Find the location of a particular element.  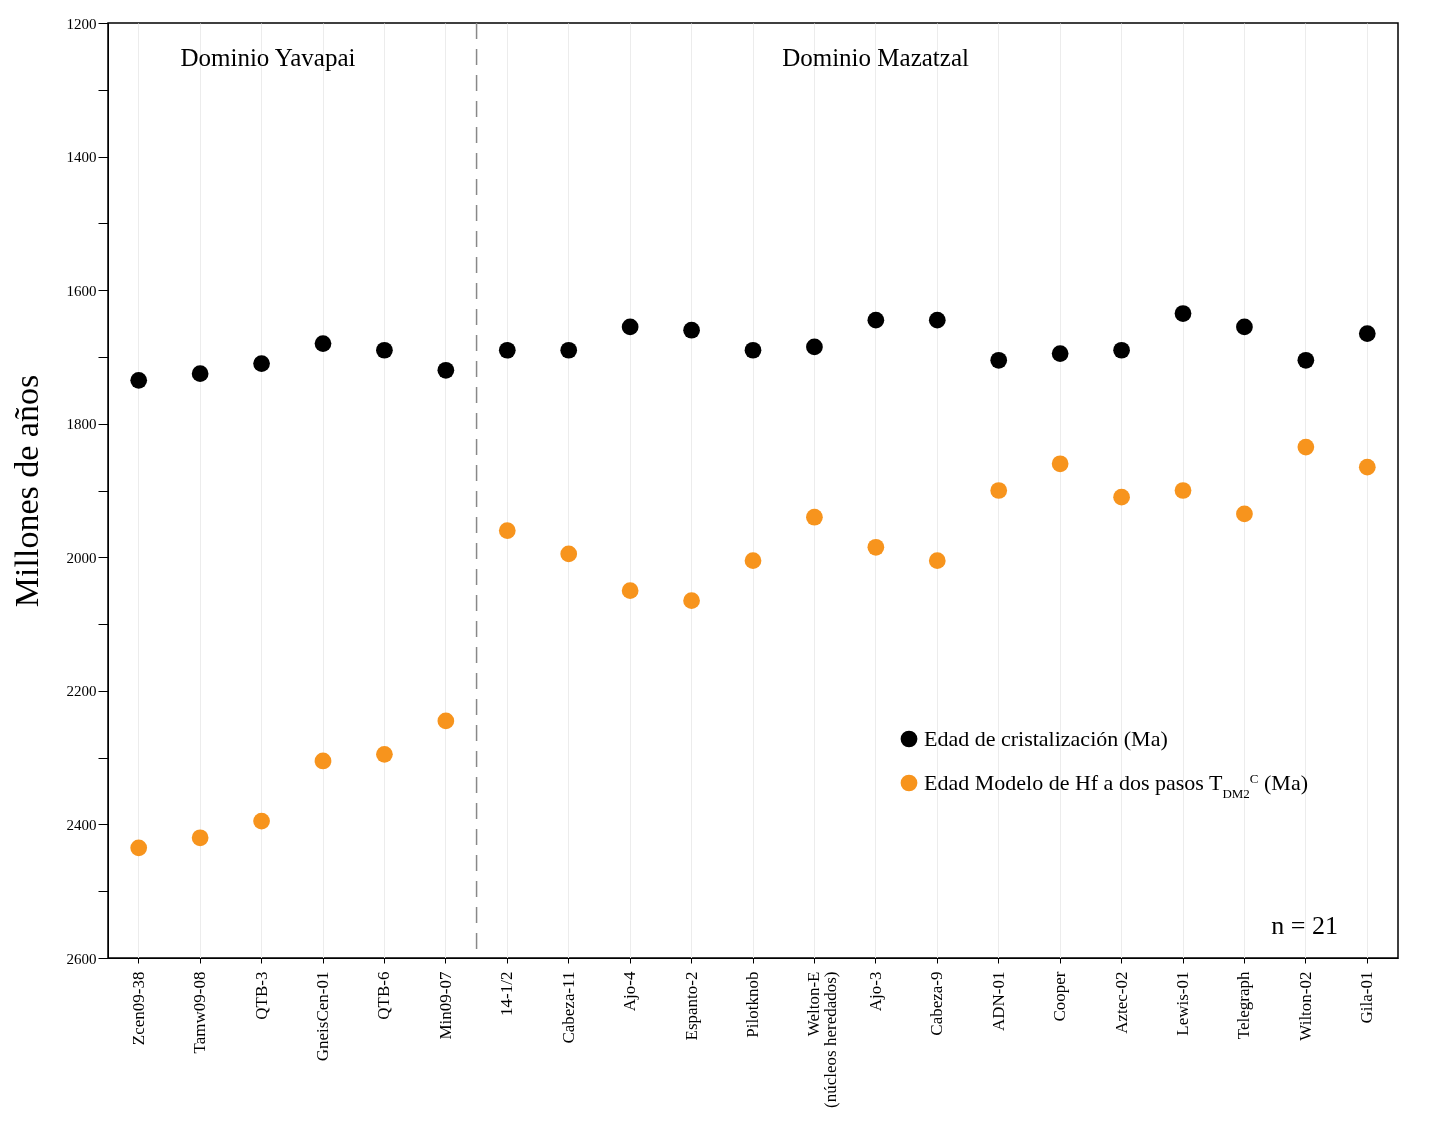

y-axis-title: Millones de años is located at coordinates (26, 491).